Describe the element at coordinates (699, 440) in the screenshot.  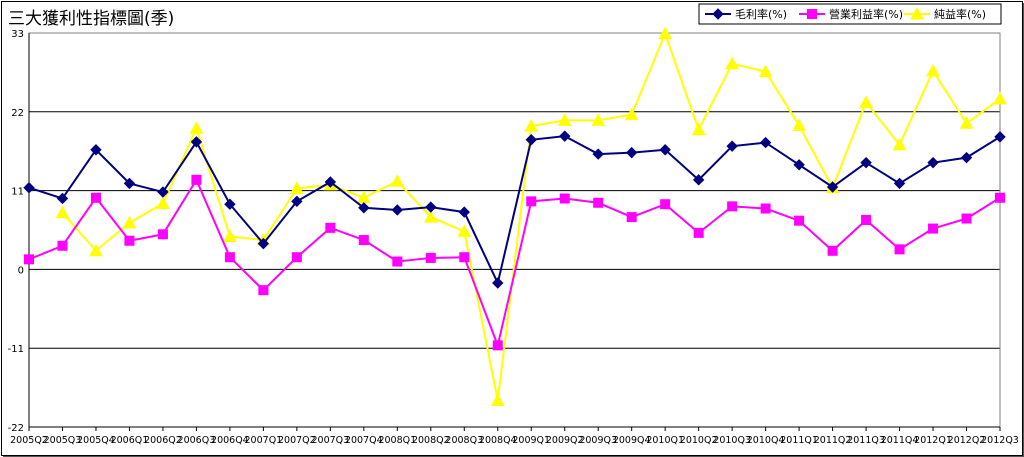
I see `x-tick-label: 2010Q2` at that location.